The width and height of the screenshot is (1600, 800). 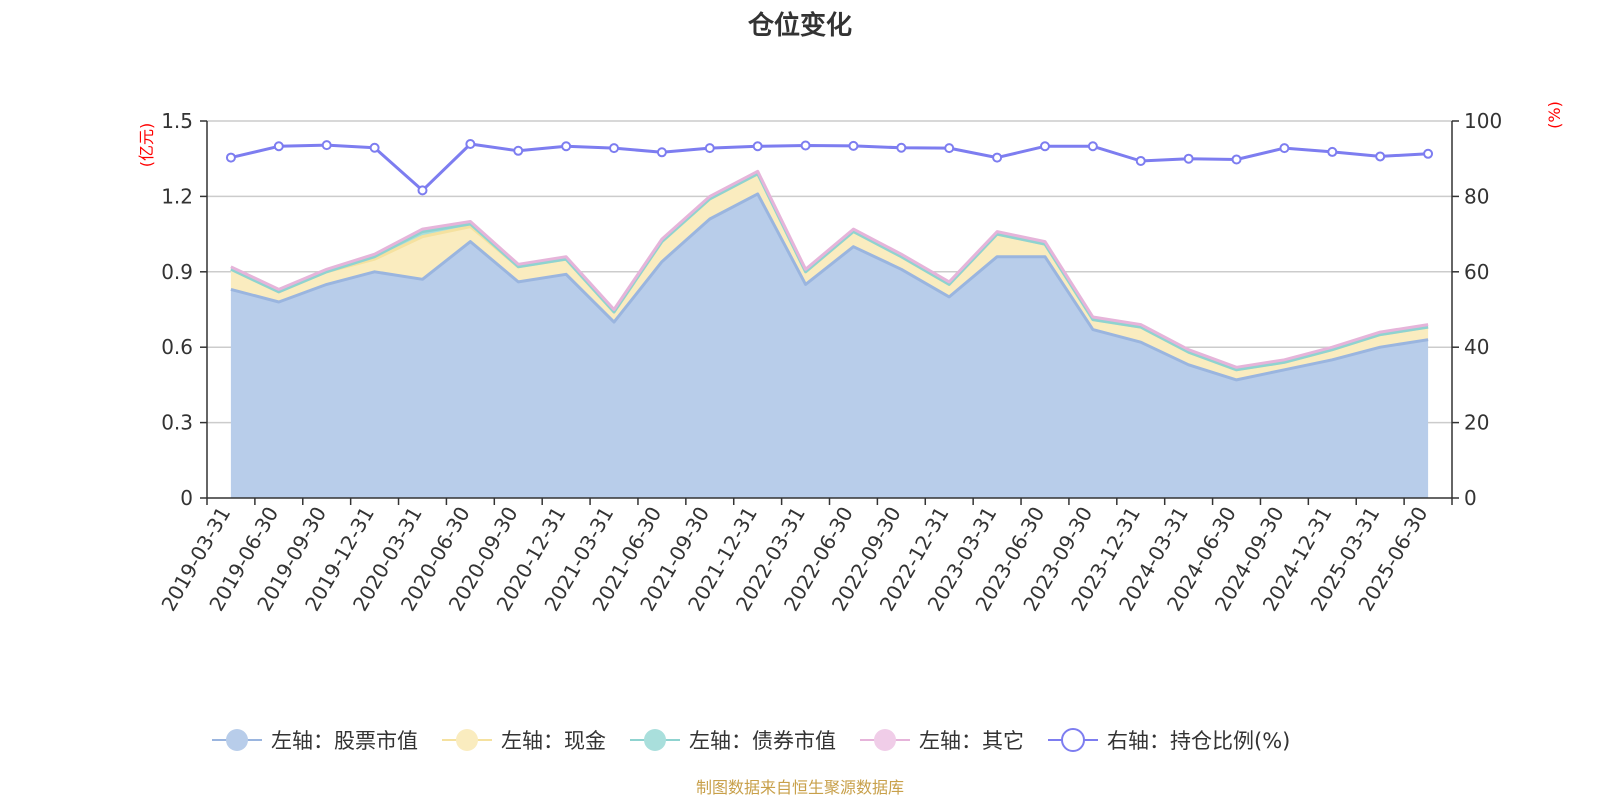 What do you see at coordinates (177, 423) in the screenshot?
I see `left-axis-tick-label: 0.3` at bounding box center [177, 423].